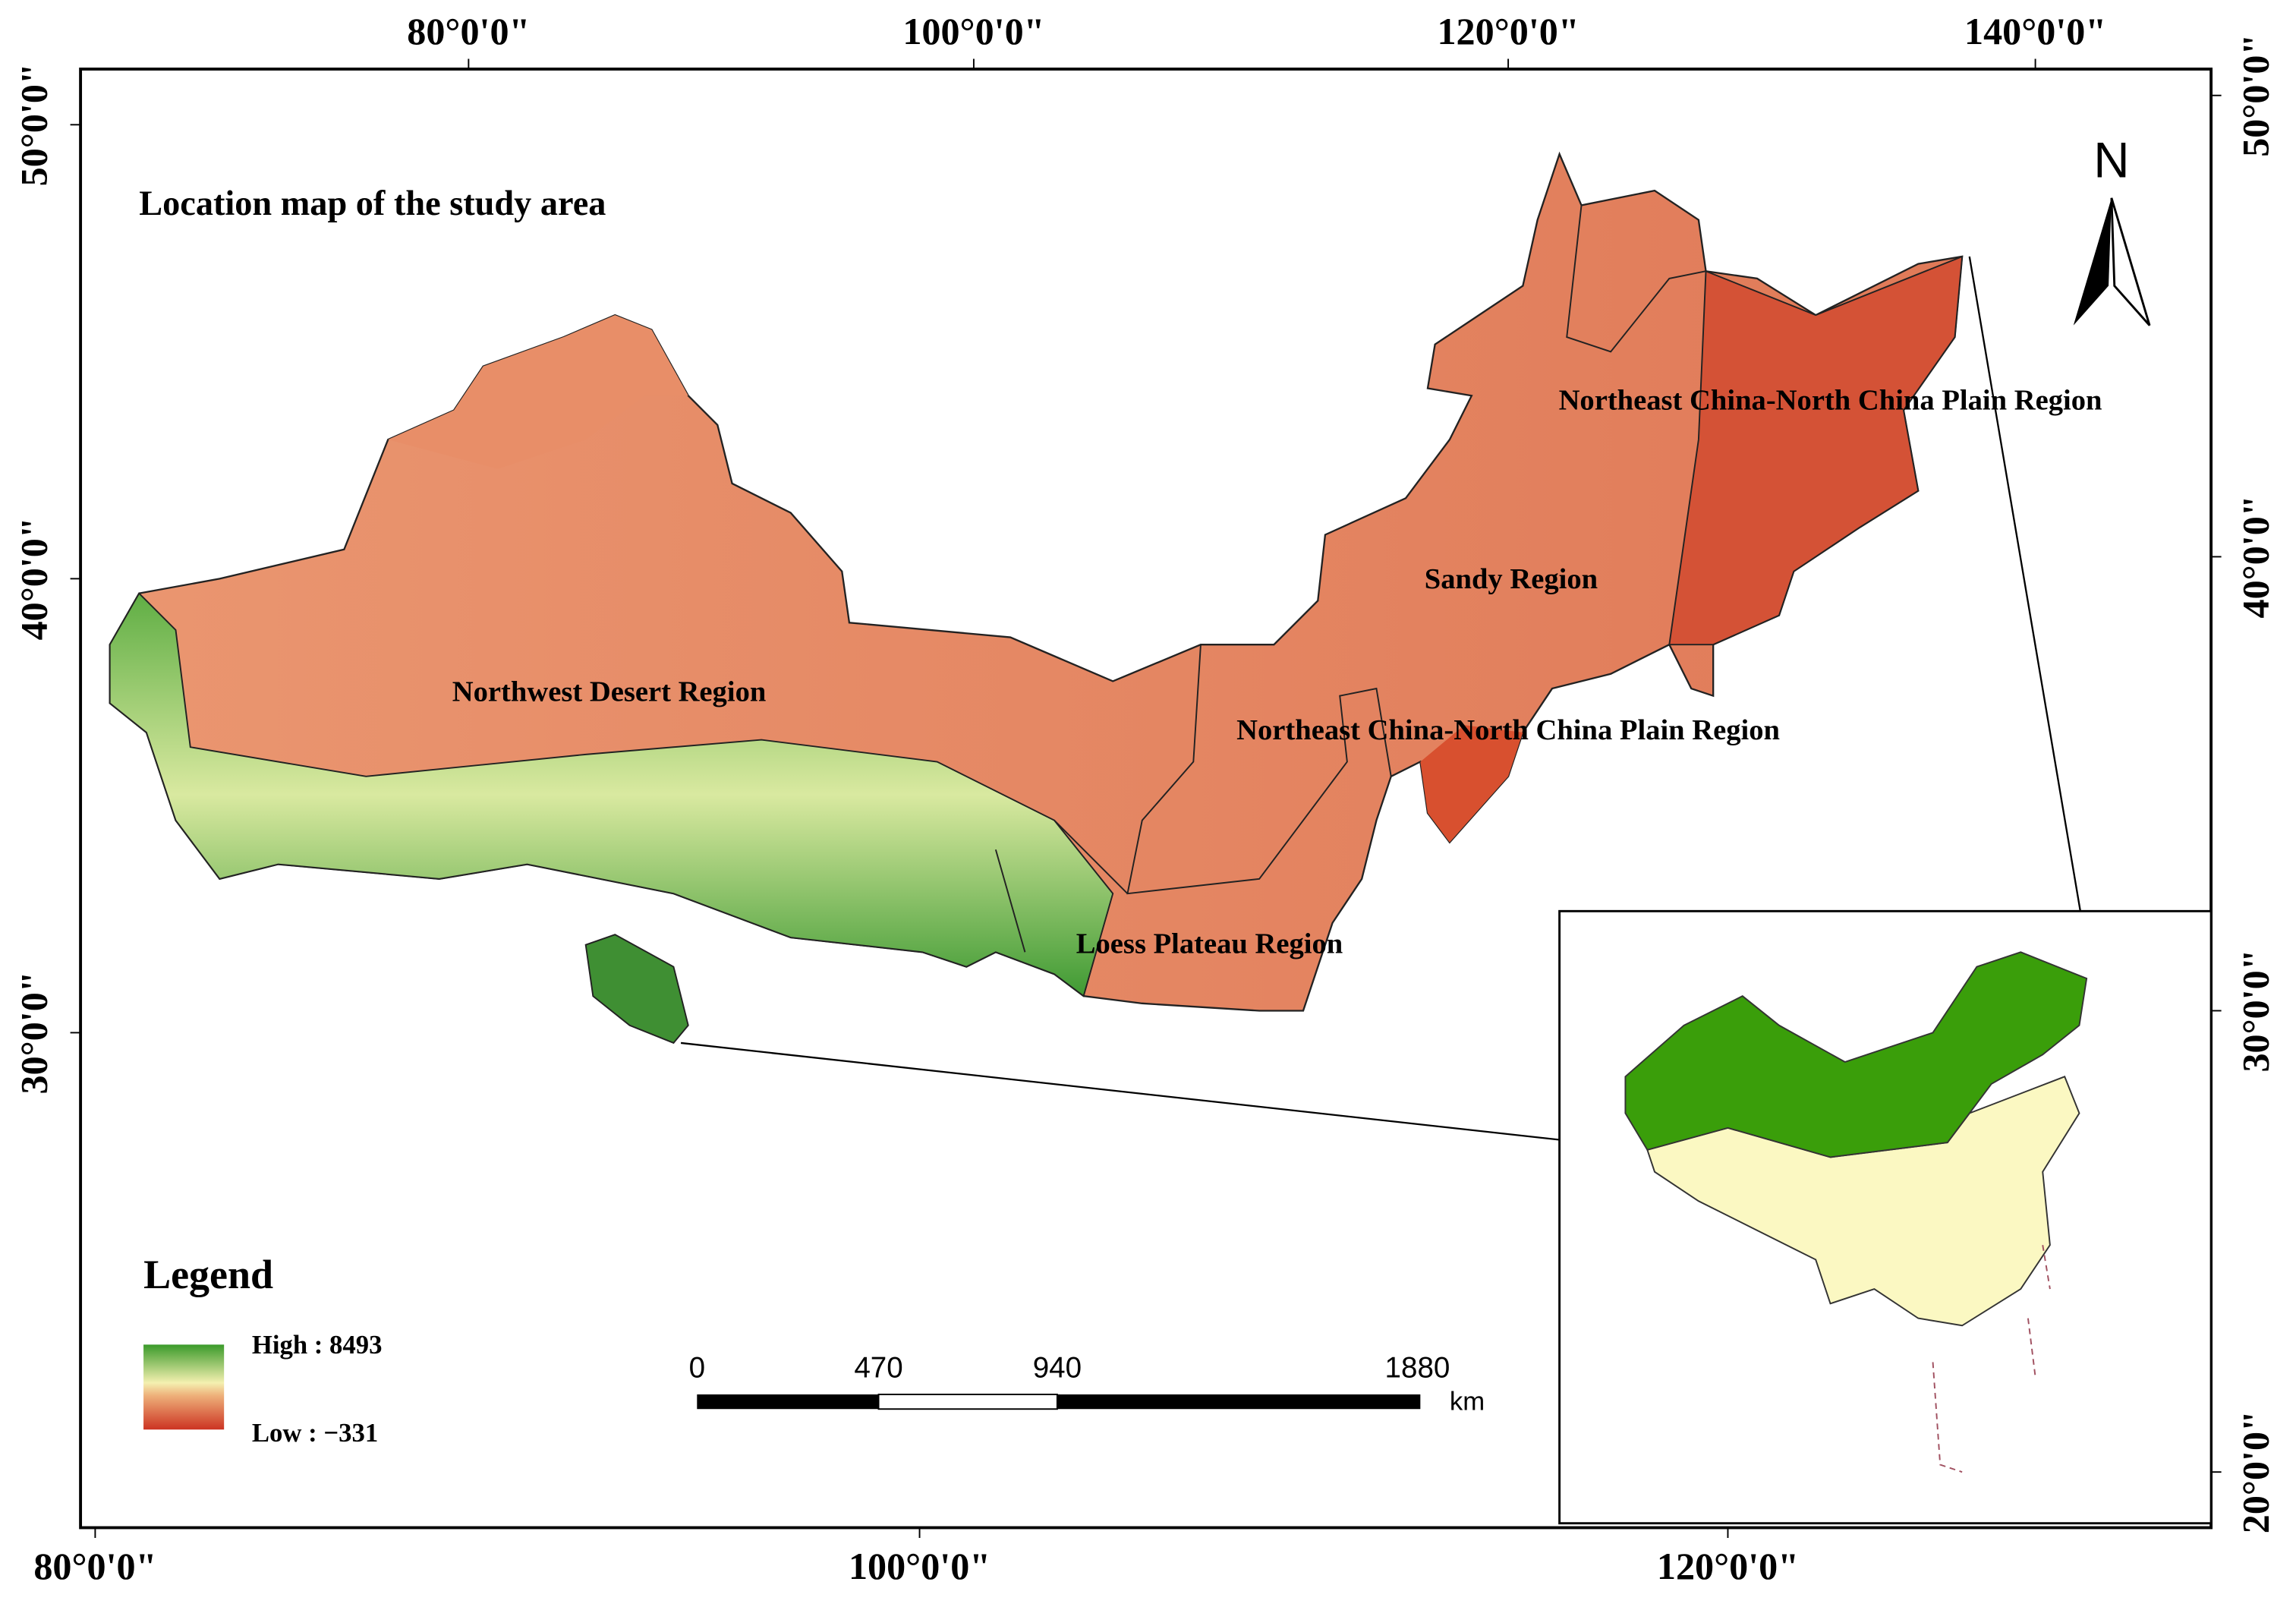  Describe the element at coordinates (2111, 161) in the screenshot. I see `north-label: N` at that location.